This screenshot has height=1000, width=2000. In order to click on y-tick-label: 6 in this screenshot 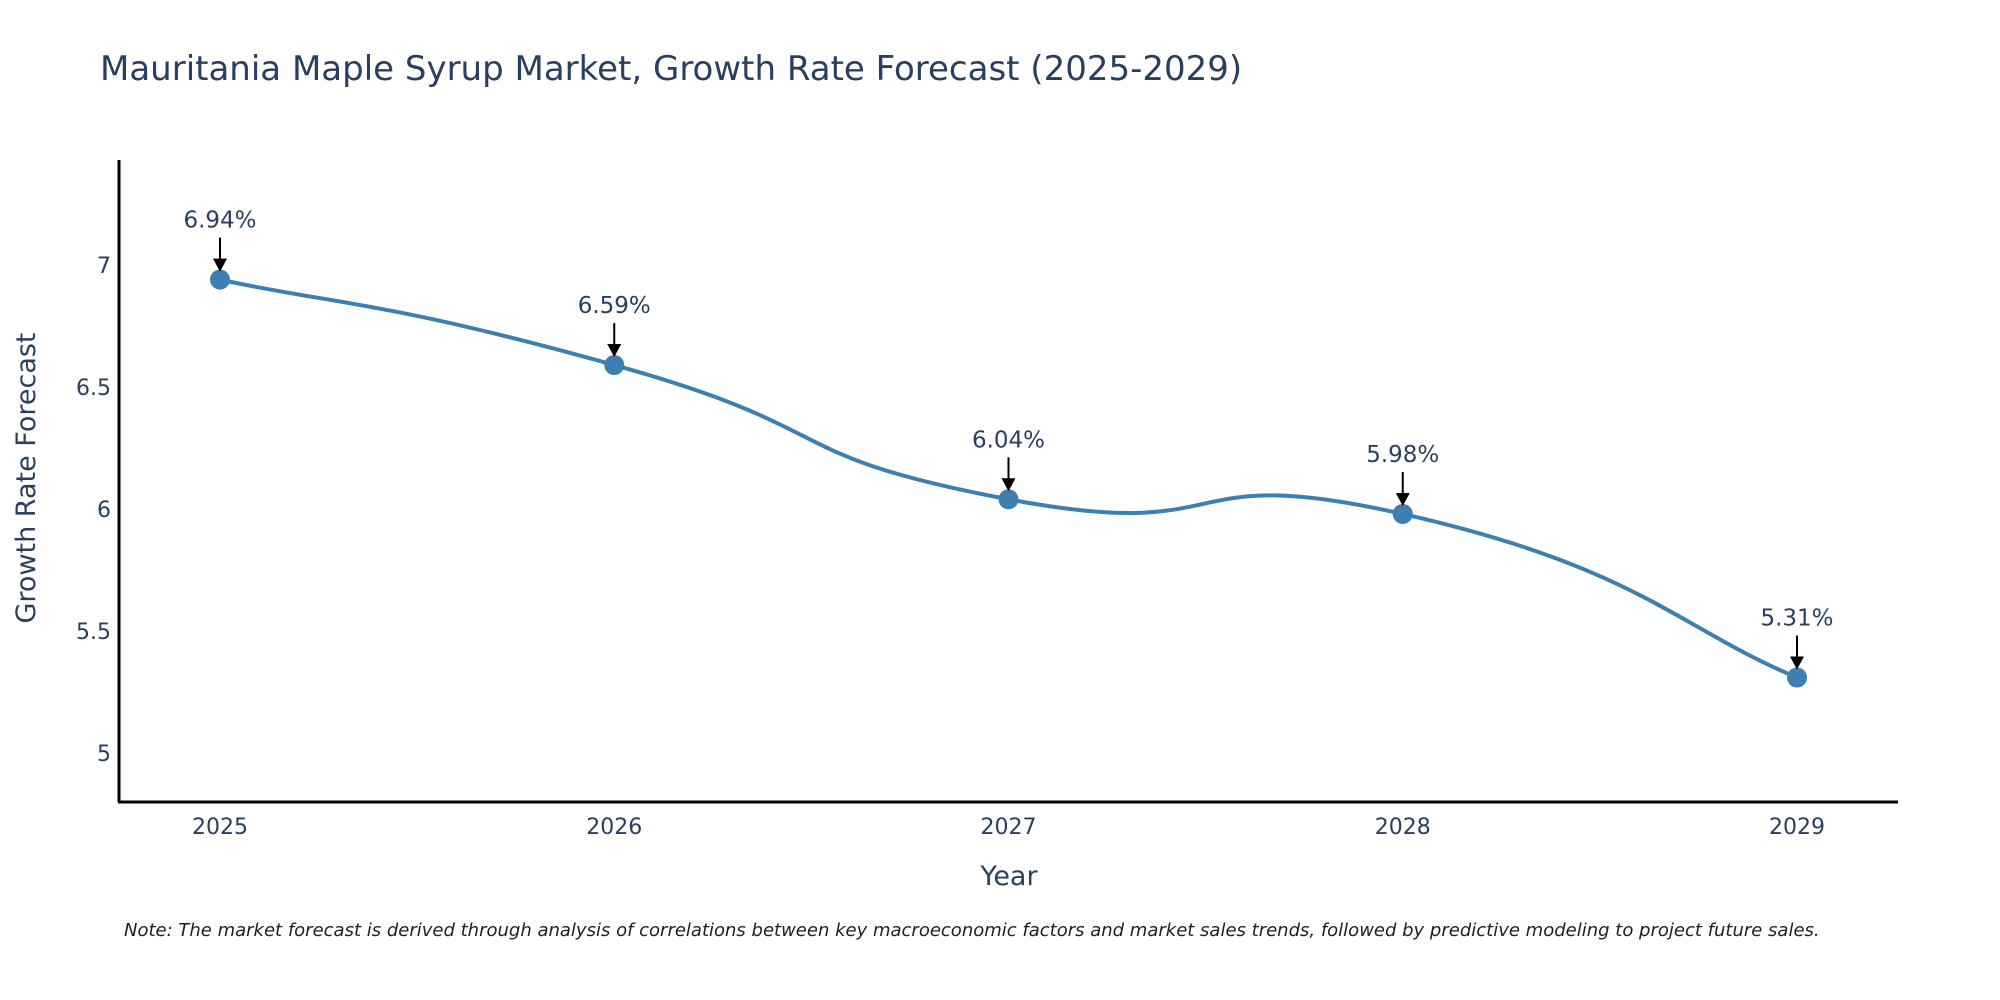, I will do `click(104, 510)`.